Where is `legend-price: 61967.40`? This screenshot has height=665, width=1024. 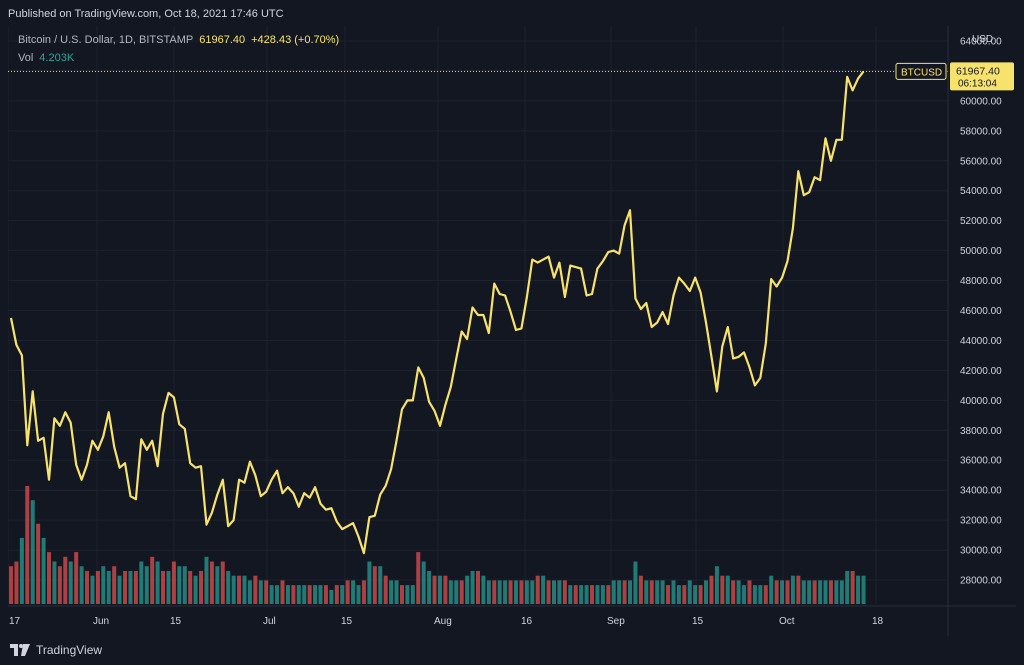 legend-price: 61967.40 is located at coordinates (222, 40).